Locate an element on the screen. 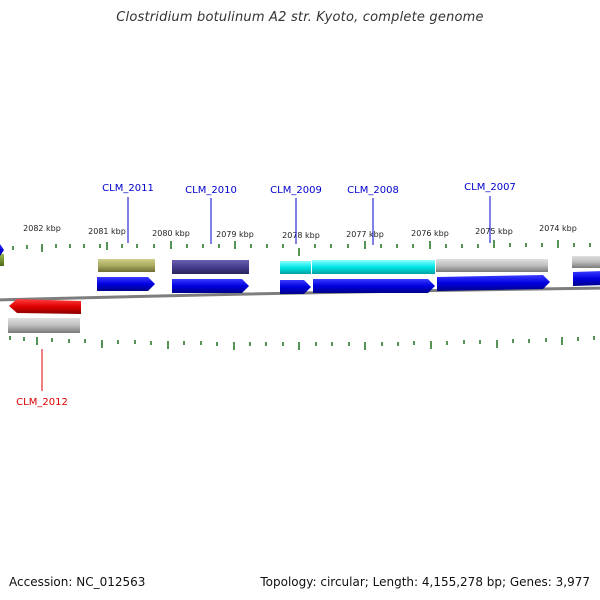  annotation-ring is located at coordinates (300, 264).